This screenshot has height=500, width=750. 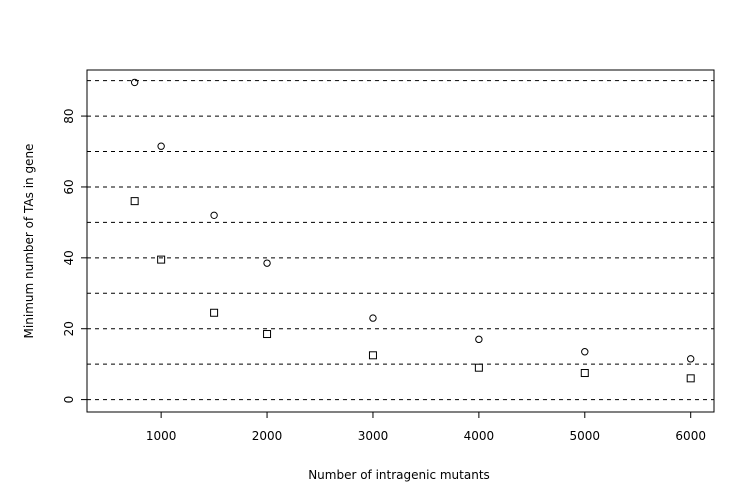 I want to click on y-tick-label: 60, so click(x=69, y=186).